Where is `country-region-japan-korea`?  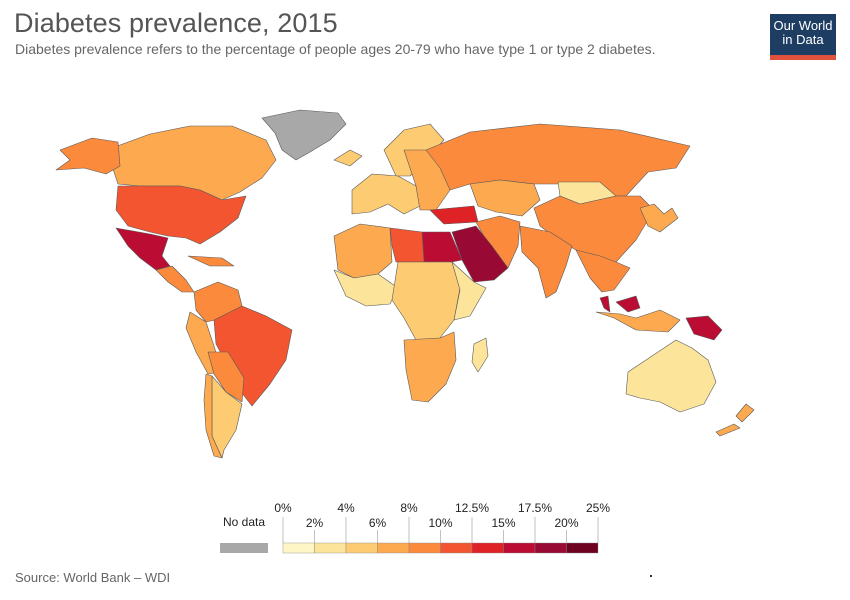
country-region-japan-korea is located at coordinates (659, 218).